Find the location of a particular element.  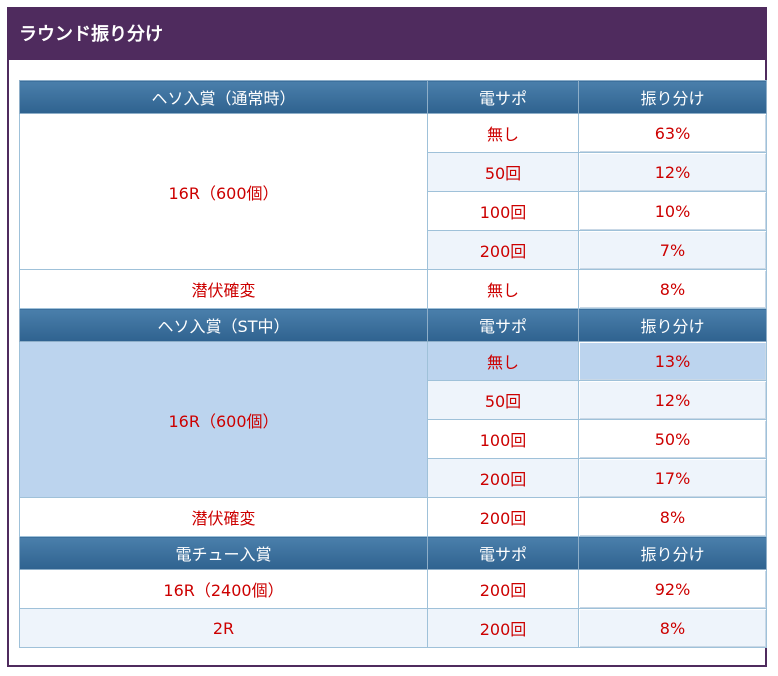

header-cell: ヘソ入賞（ST中） is located at coordinates (223, 325).